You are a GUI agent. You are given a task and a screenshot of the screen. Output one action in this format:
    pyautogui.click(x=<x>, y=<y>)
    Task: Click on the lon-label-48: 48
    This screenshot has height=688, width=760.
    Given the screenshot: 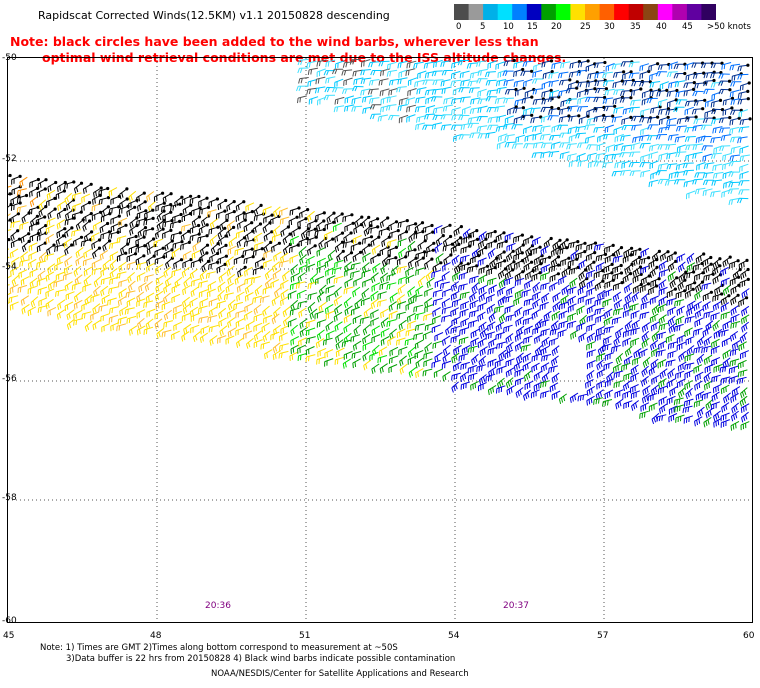 What is the action you would take?
    pyautogui.click(x=156, y=636)
    